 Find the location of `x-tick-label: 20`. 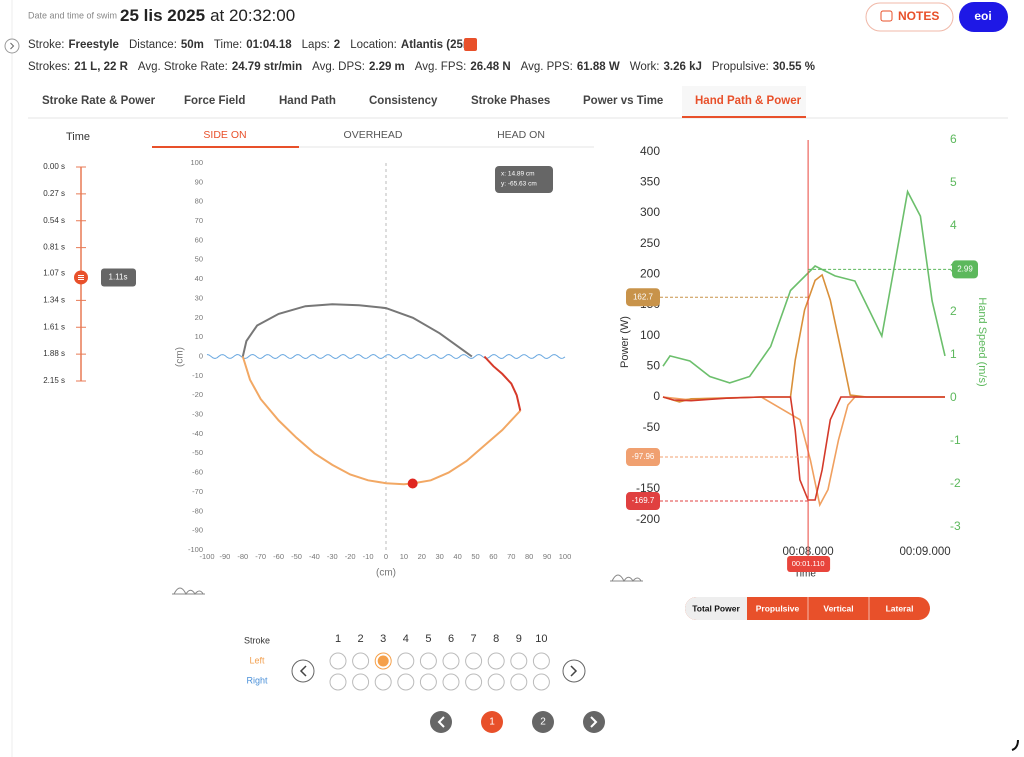

x-tick-label: 20 is located at coordinates (422, 556).